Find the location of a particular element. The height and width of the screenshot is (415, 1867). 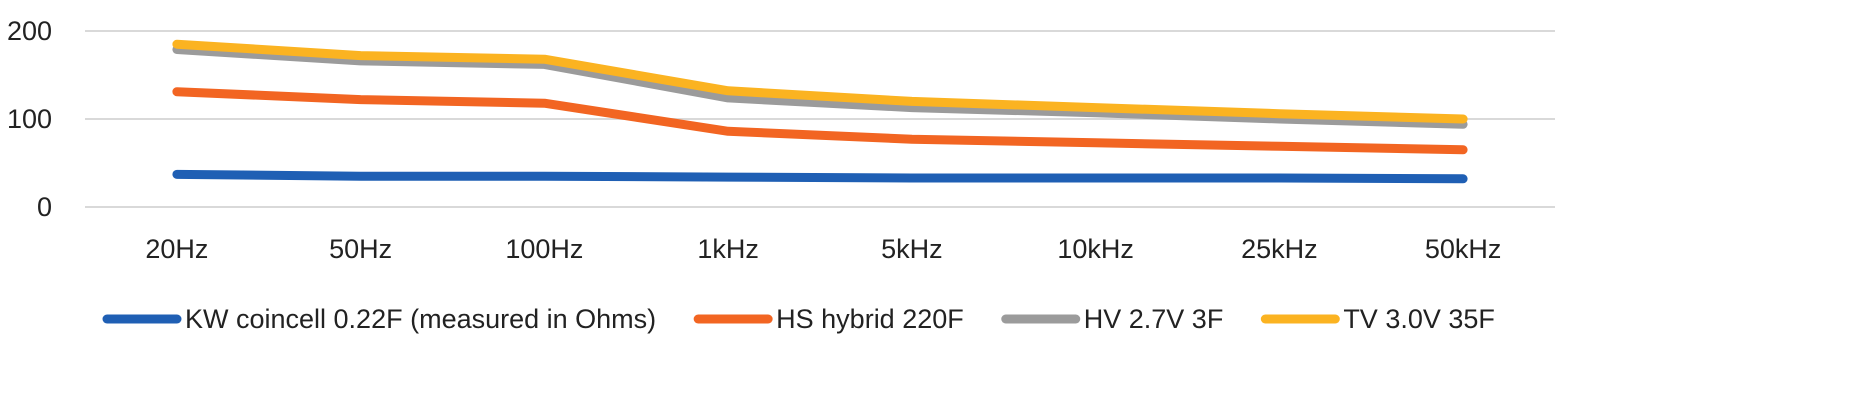

legend-label: HS hybrid 220F is located at coordinates (870, 319).